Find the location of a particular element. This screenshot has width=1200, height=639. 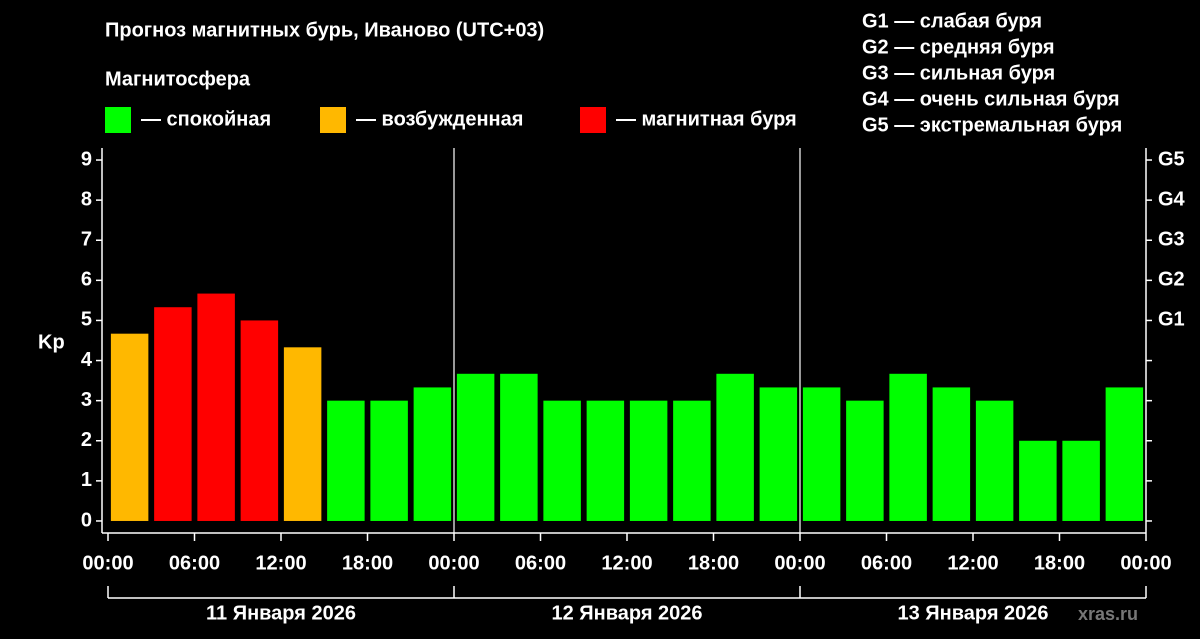

y2-tick-label: G5 is located at coordinates (1171, 159).